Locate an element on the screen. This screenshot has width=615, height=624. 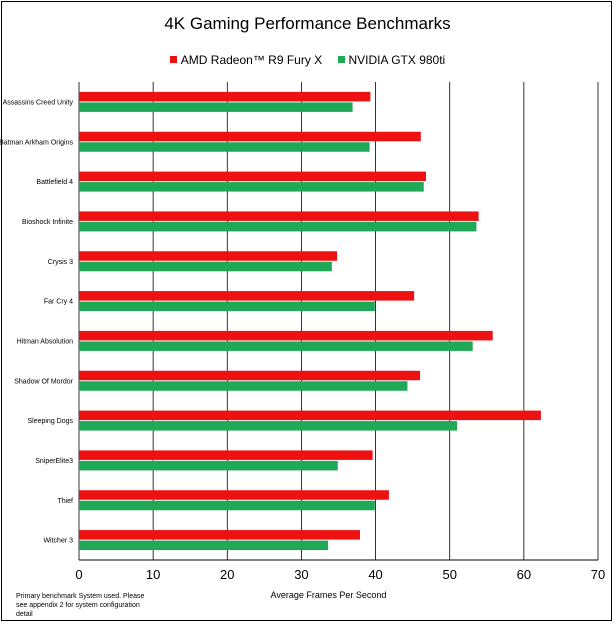
category-label: Far Cry 4 is located at coordinates (58, 302).